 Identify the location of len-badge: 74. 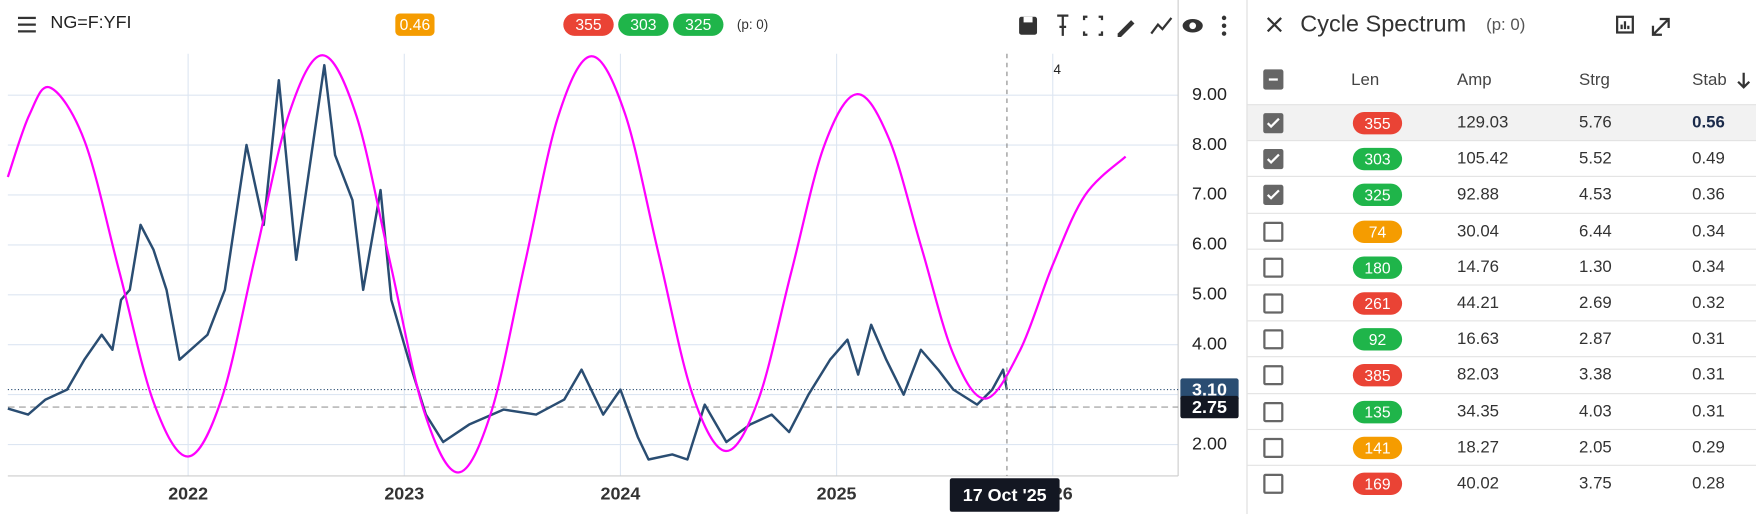
(1377, 231).